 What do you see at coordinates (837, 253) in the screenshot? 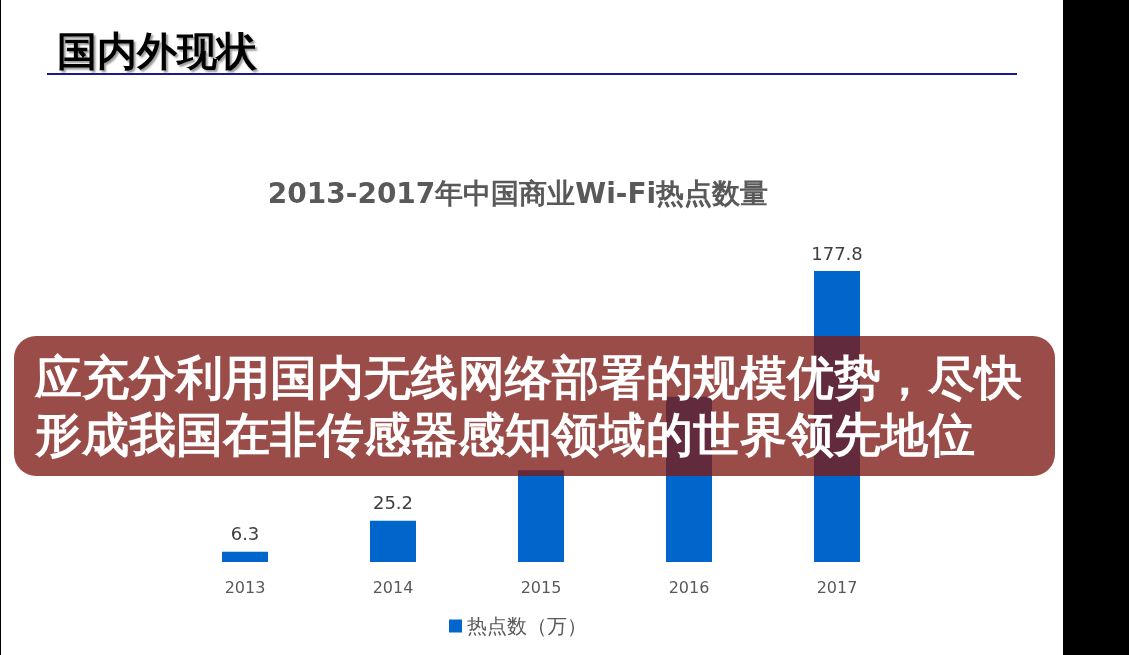
I see `data-label: 177.8` at bounding box center [837, 253].